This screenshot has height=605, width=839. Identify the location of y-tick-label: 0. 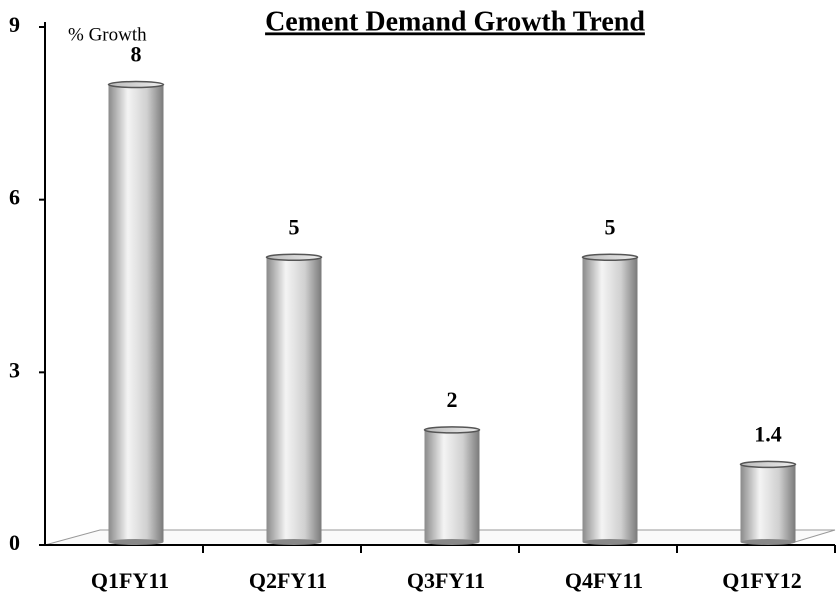
(14, 542).